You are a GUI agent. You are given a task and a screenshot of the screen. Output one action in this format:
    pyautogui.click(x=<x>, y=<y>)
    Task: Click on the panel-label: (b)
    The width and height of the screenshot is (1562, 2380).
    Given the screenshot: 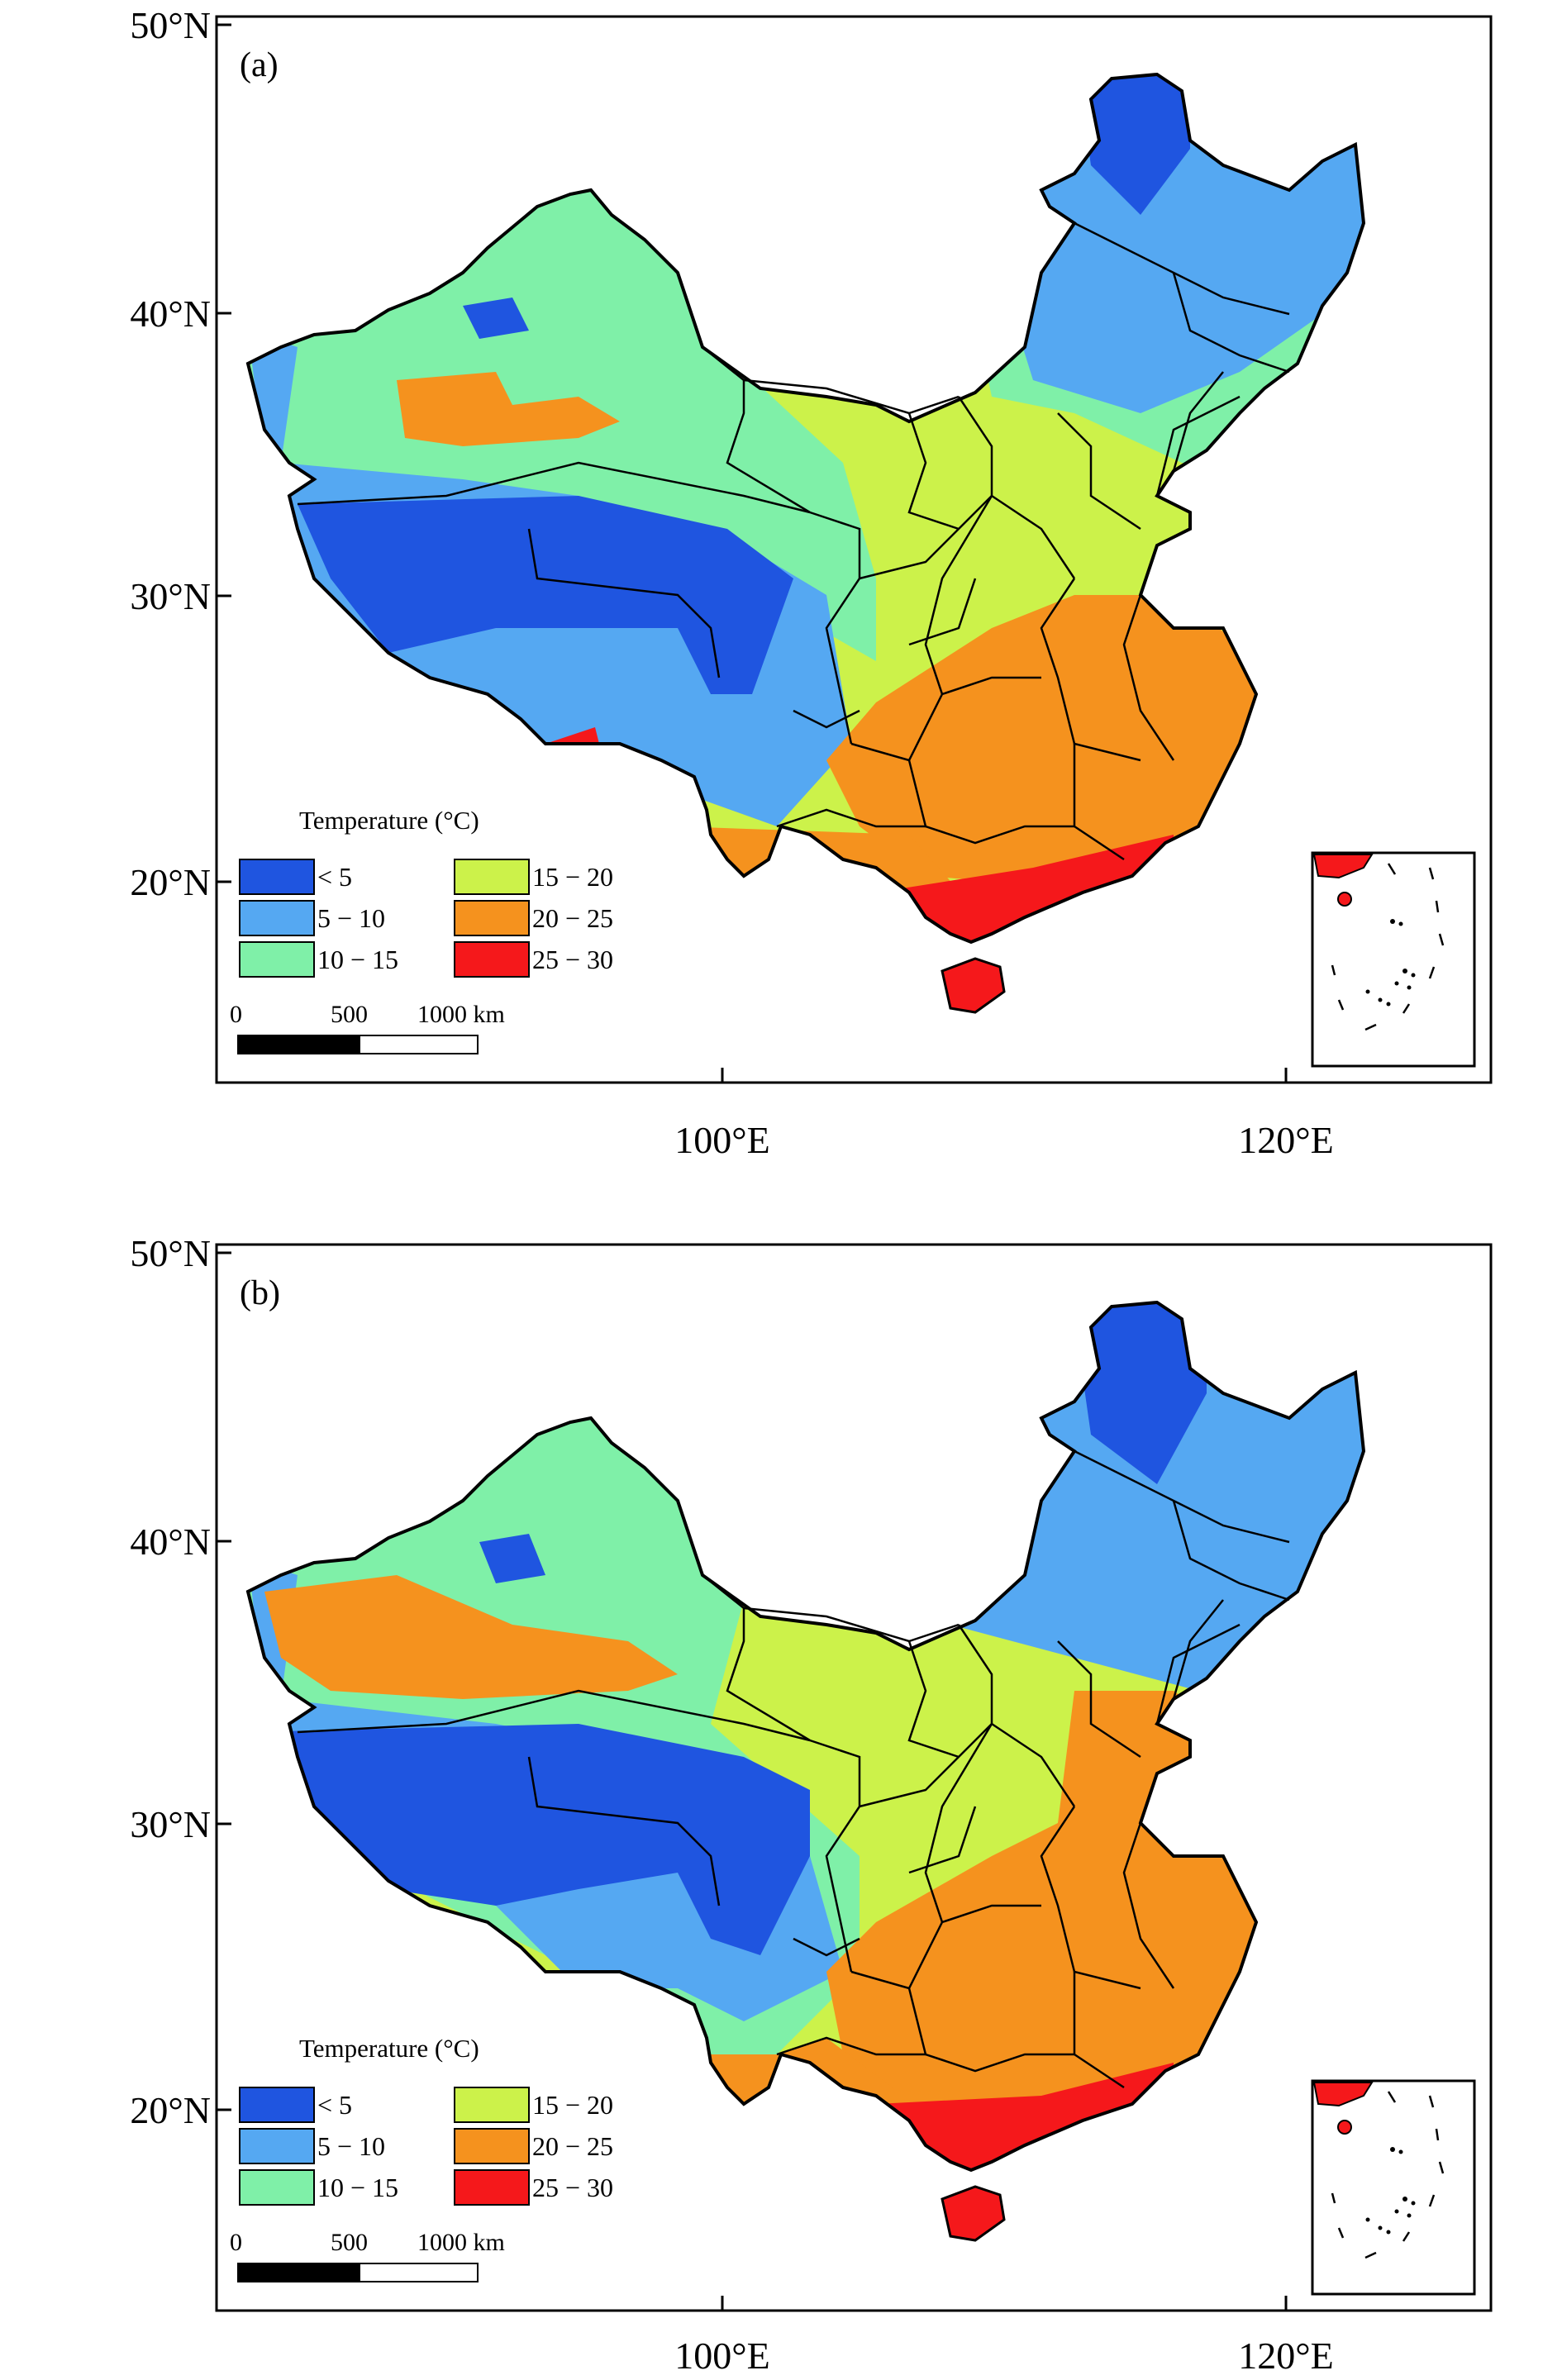 What is the action you would take?
    pyautogui.click(x=260, y=1293)
    